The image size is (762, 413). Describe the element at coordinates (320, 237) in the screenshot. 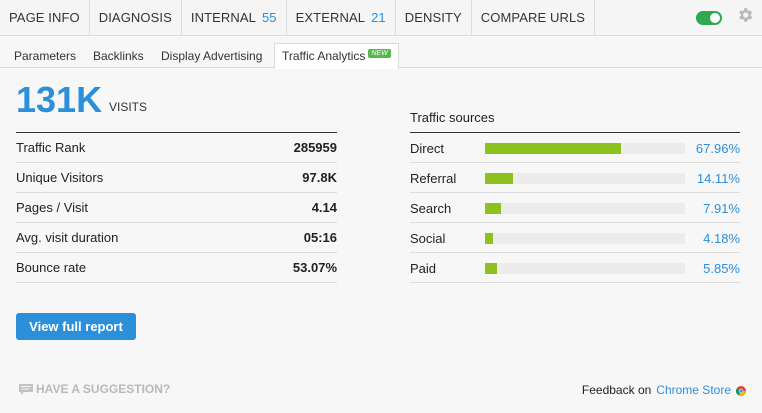

I see `stat-value: 05:16` at that location.